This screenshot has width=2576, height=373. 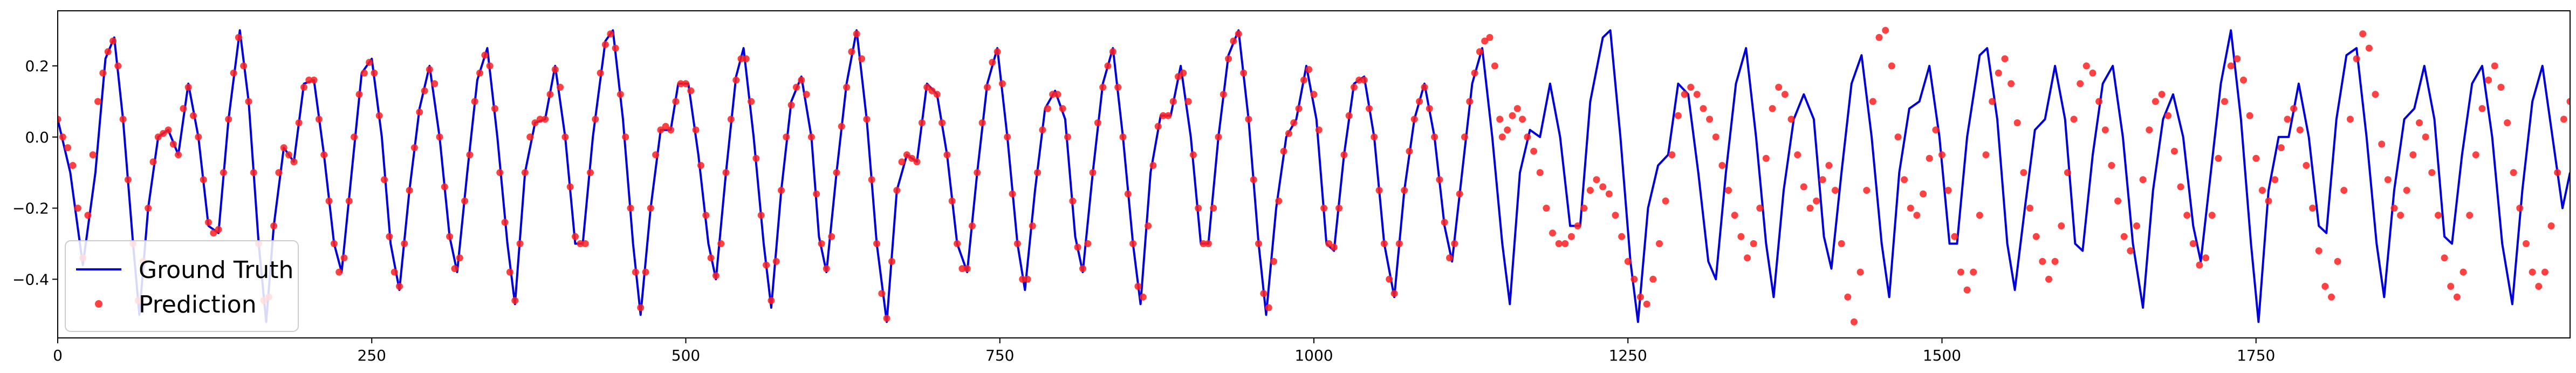 What do you see at coordinates (35, 172) in the screenshot?
I see `y-axis: 0.2 0.0 −0.2 −0.4` at bounding box center [35, 172].